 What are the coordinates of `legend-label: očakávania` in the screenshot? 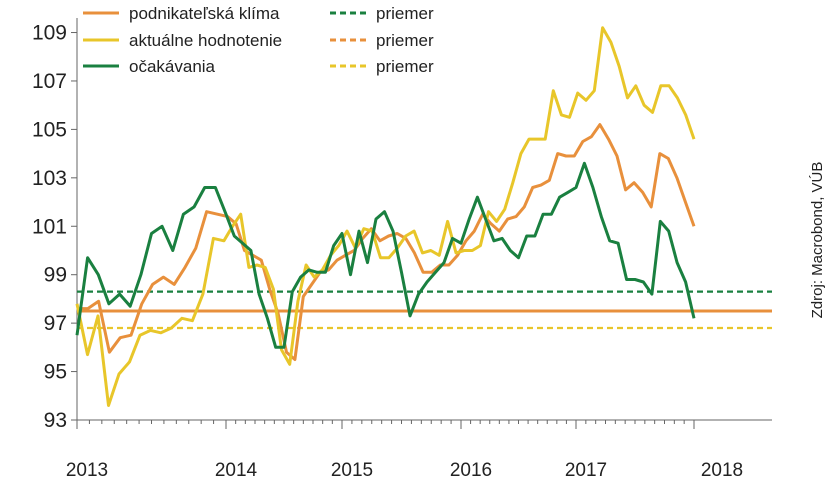 It's located at (172, 66).